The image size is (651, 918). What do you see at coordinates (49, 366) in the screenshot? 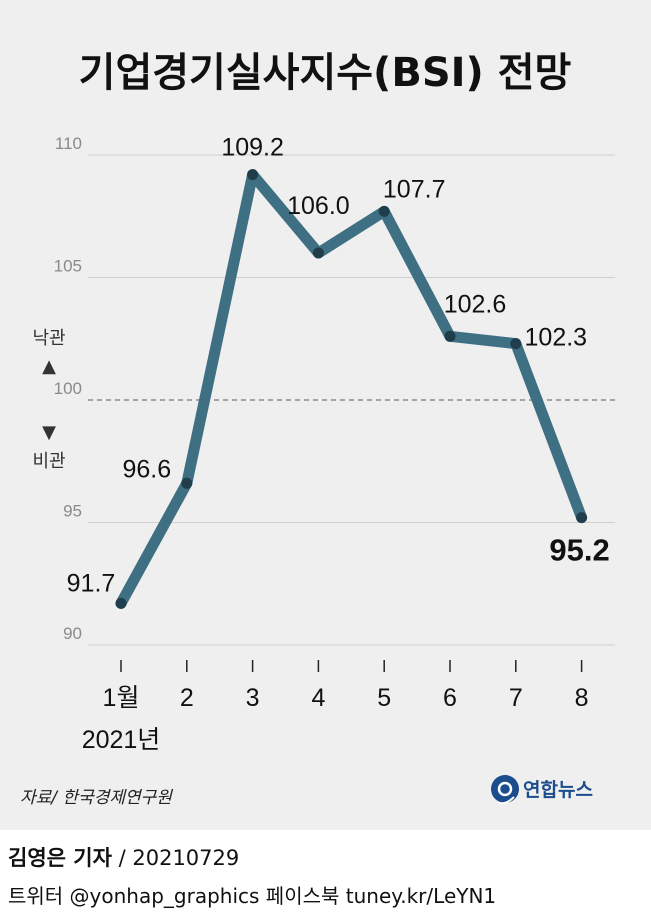
I see `optimism-arrow-icon: ▲` at bounding box center [49, 366].